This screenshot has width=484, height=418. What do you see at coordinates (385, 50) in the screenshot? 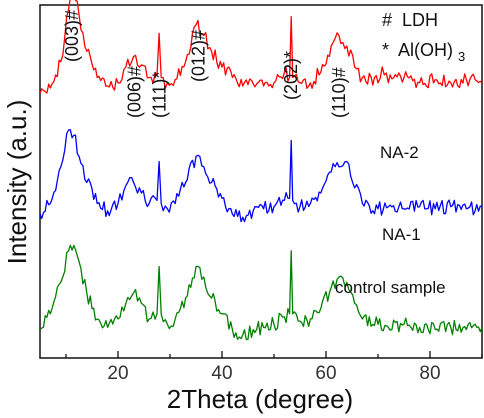
I see `legend-aloh3-symbol: *` at bounding box center [385, 50].